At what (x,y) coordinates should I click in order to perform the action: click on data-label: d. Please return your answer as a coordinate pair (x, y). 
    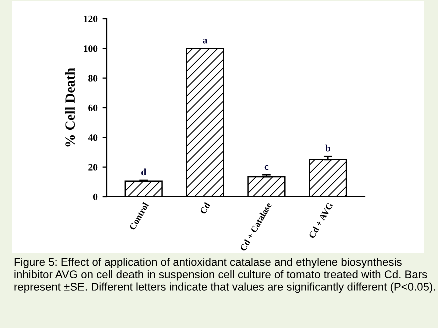
    Looking at the image, I should click on (144, 172).